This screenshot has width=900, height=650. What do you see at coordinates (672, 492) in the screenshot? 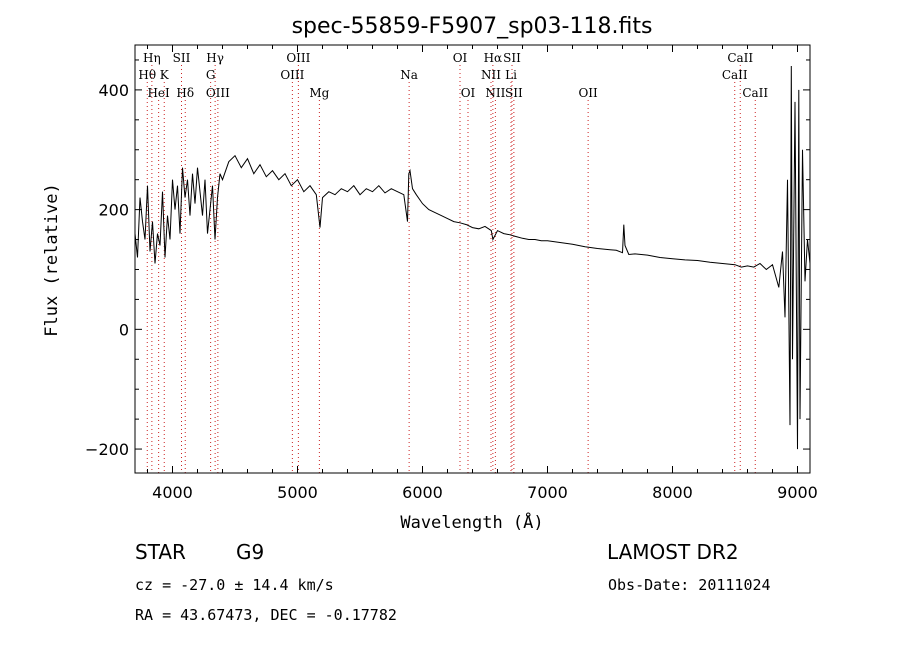
I see `x-tick-label: 8000` at bounding box center [672, 492].